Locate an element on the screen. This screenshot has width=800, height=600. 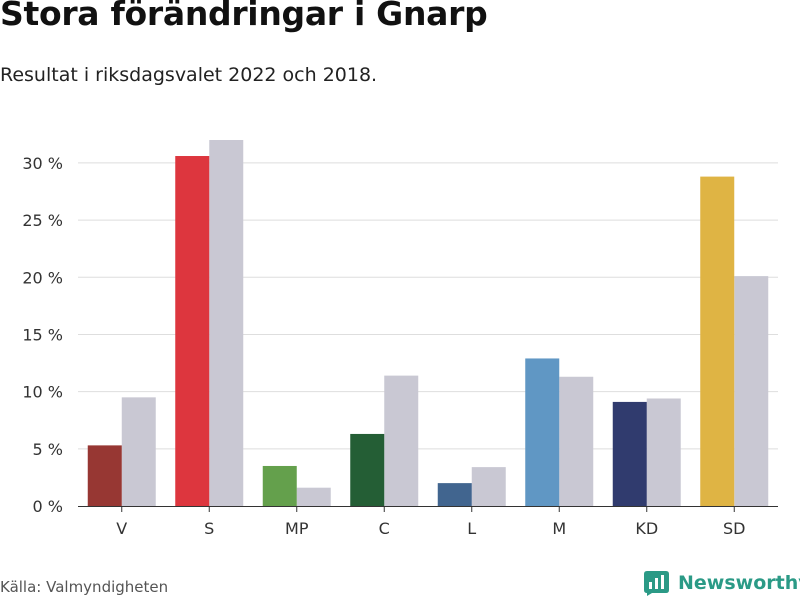
bar-2022-mp is located at coordinates (279, 485).